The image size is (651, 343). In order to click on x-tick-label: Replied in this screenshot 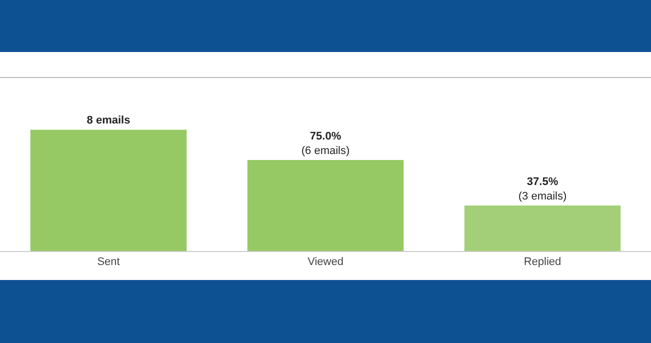, I will do `click(543, 262)`.